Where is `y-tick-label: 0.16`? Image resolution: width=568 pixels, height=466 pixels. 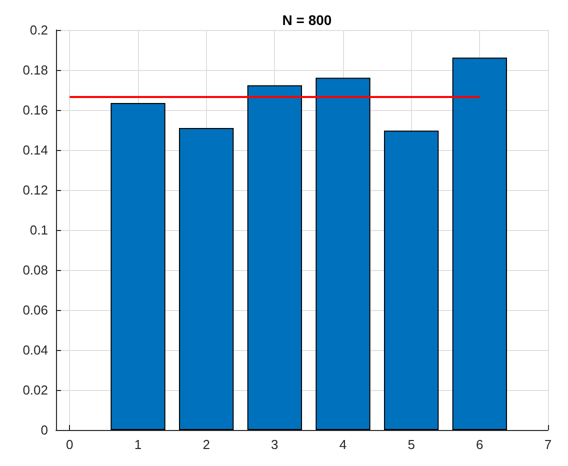
y-tick-label: 0.16 is located at coordinates (35, 110).